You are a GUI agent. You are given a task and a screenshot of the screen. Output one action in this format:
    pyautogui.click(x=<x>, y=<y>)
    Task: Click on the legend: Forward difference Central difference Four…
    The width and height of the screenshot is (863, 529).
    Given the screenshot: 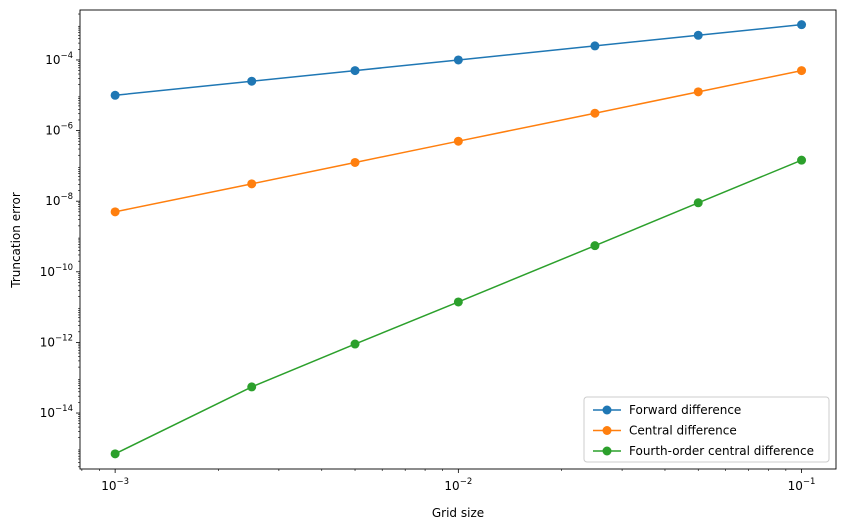 What is the action you would take?
    pyautogui.click(x=706, y=429)
    